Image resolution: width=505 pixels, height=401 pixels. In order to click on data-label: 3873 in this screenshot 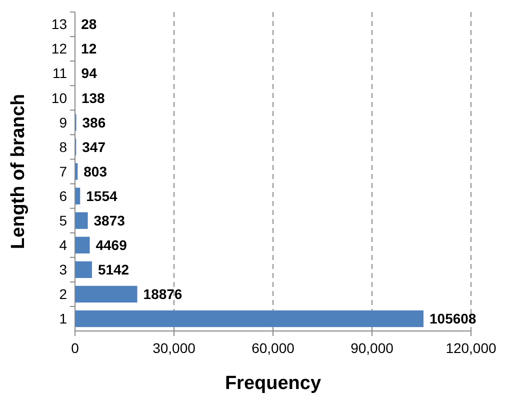, I will do `click(110, 220)`.